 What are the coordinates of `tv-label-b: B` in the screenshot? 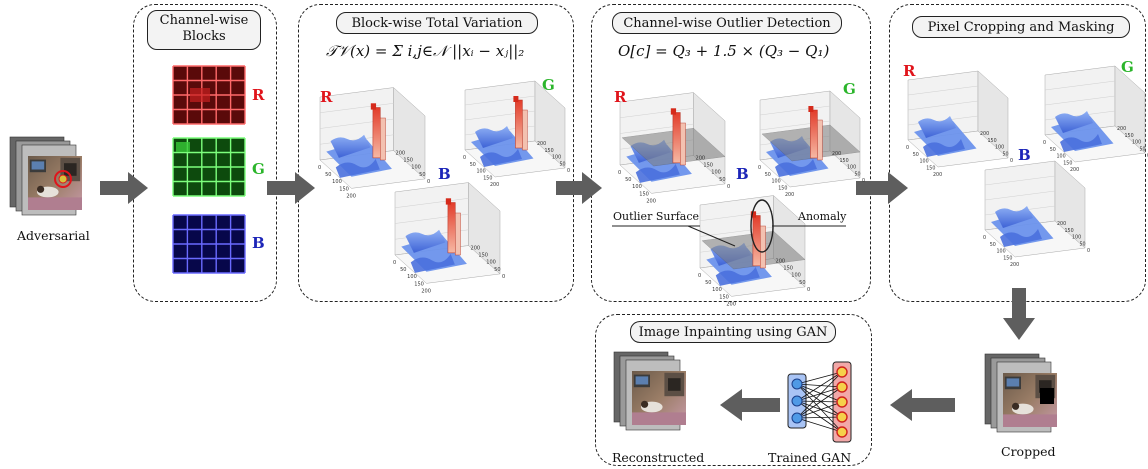 It's located at (444, 174).